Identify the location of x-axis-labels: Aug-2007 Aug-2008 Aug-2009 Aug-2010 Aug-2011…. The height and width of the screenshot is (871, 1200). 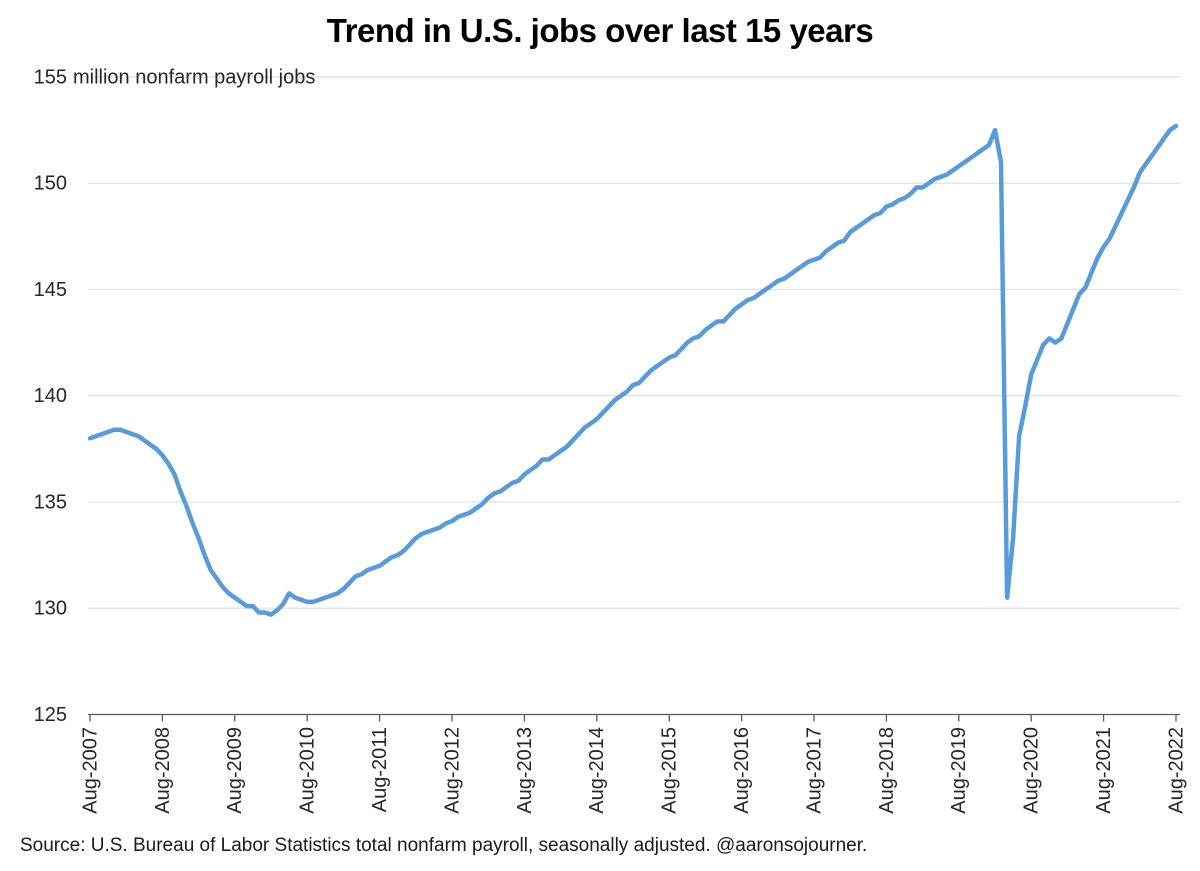
(633, 770).